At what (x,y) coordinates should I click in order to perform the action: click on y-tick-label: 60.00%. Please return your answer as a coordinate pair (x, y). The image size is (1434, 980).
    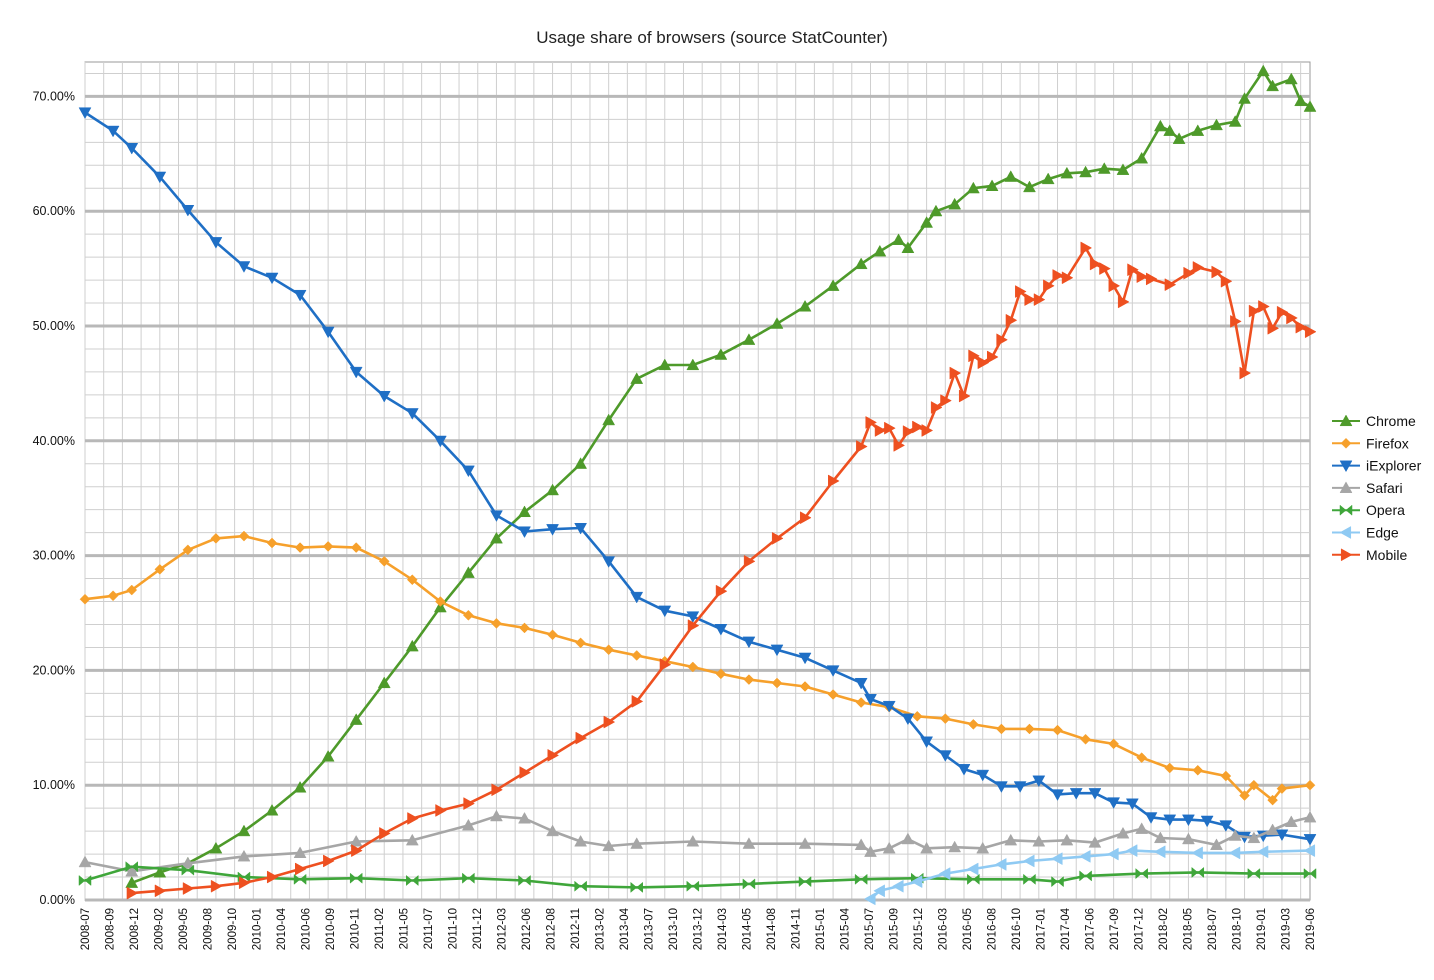
    Looking at the image, I should click on (54, 211).